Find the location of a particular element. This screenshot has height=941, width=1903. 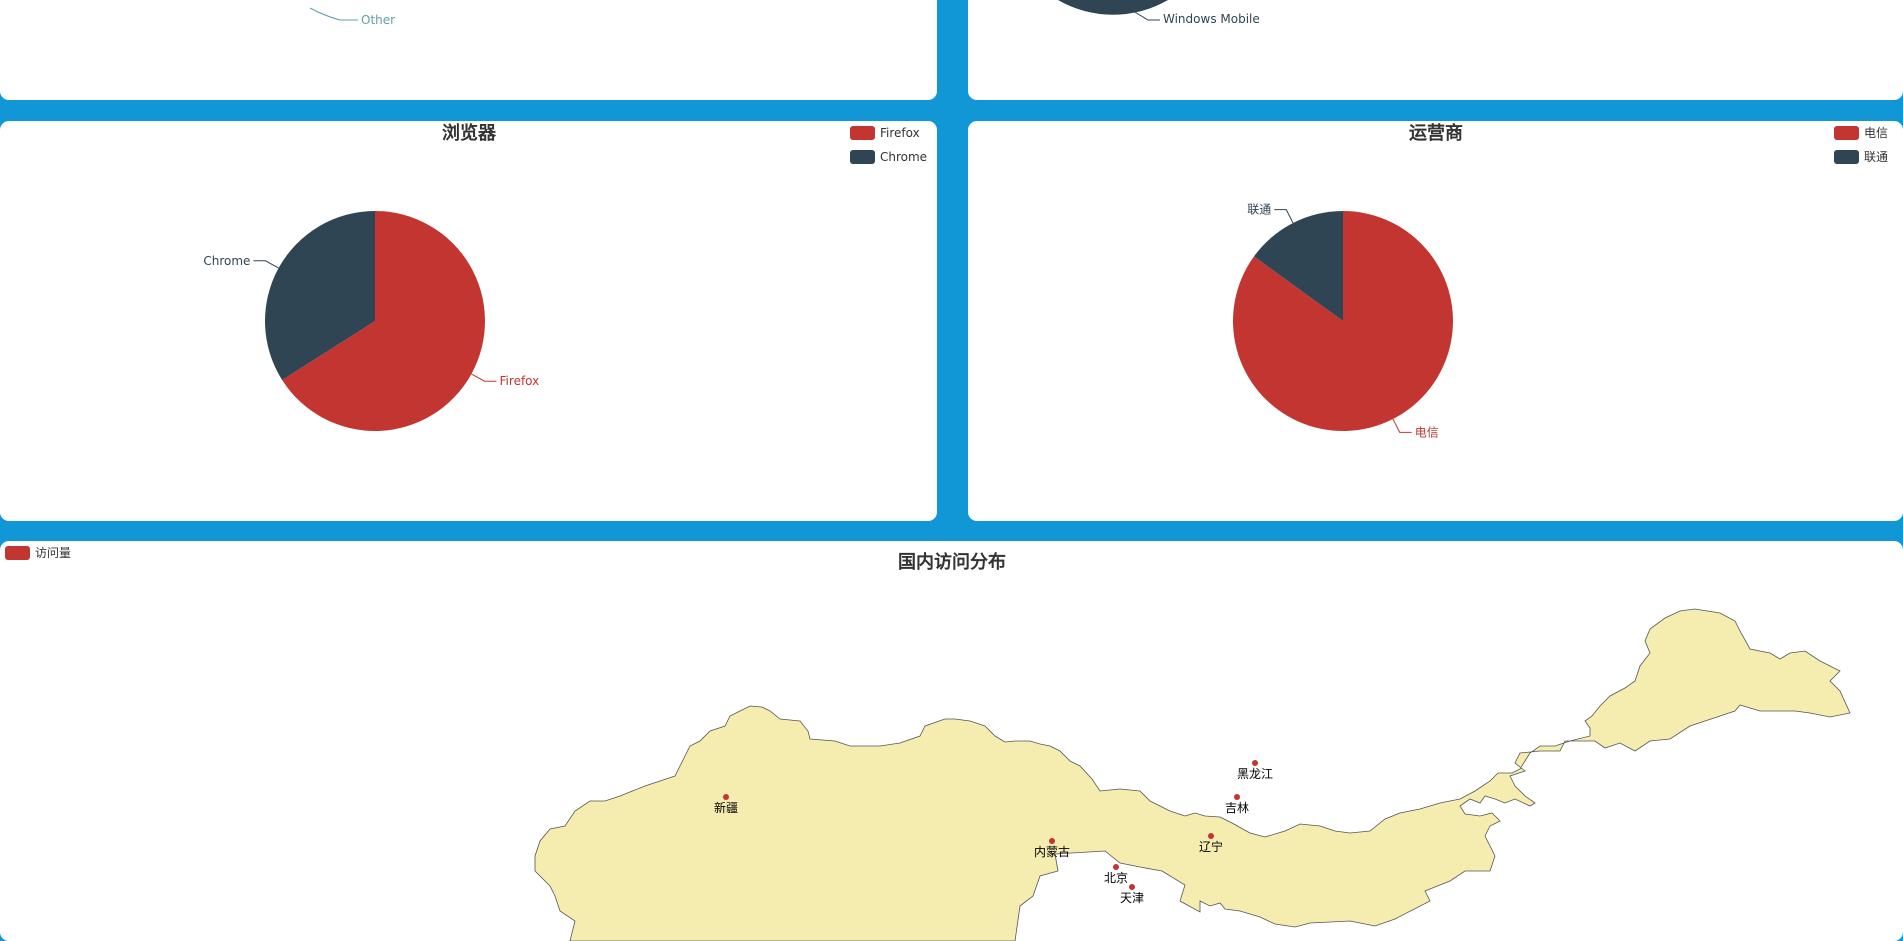

pie-label-line-other is located at coordinates (333, 14).